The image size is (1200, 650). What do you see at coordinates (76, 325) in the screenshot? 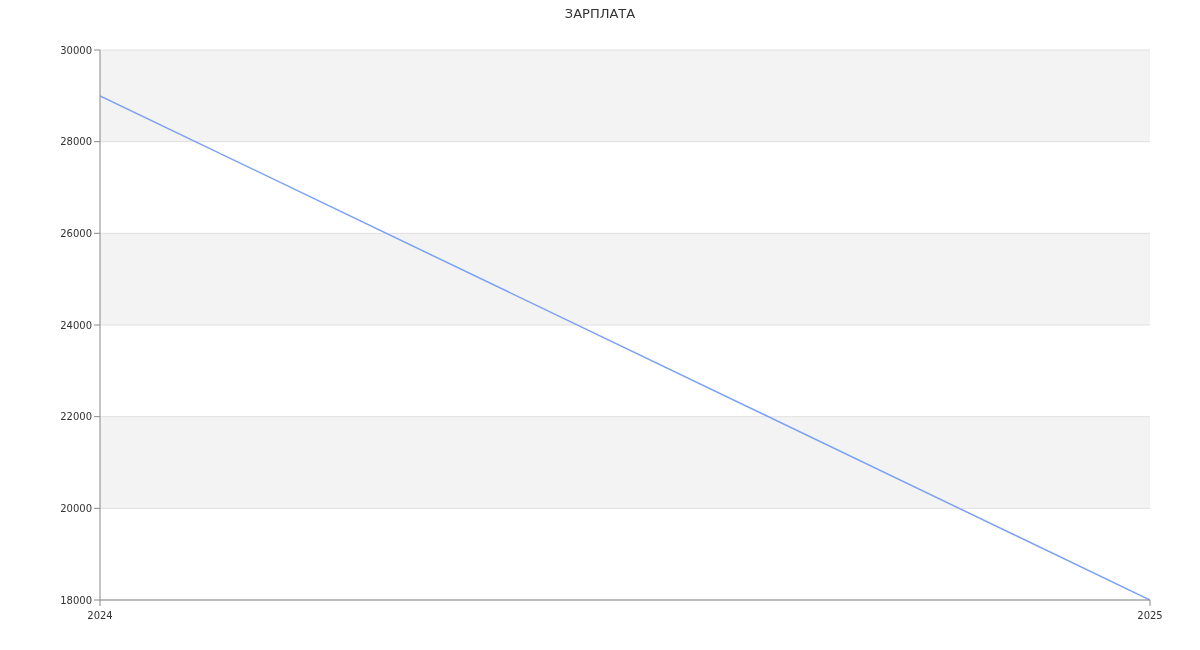
I see `y-tick-label: 24000` at bounding box center [76, 325].